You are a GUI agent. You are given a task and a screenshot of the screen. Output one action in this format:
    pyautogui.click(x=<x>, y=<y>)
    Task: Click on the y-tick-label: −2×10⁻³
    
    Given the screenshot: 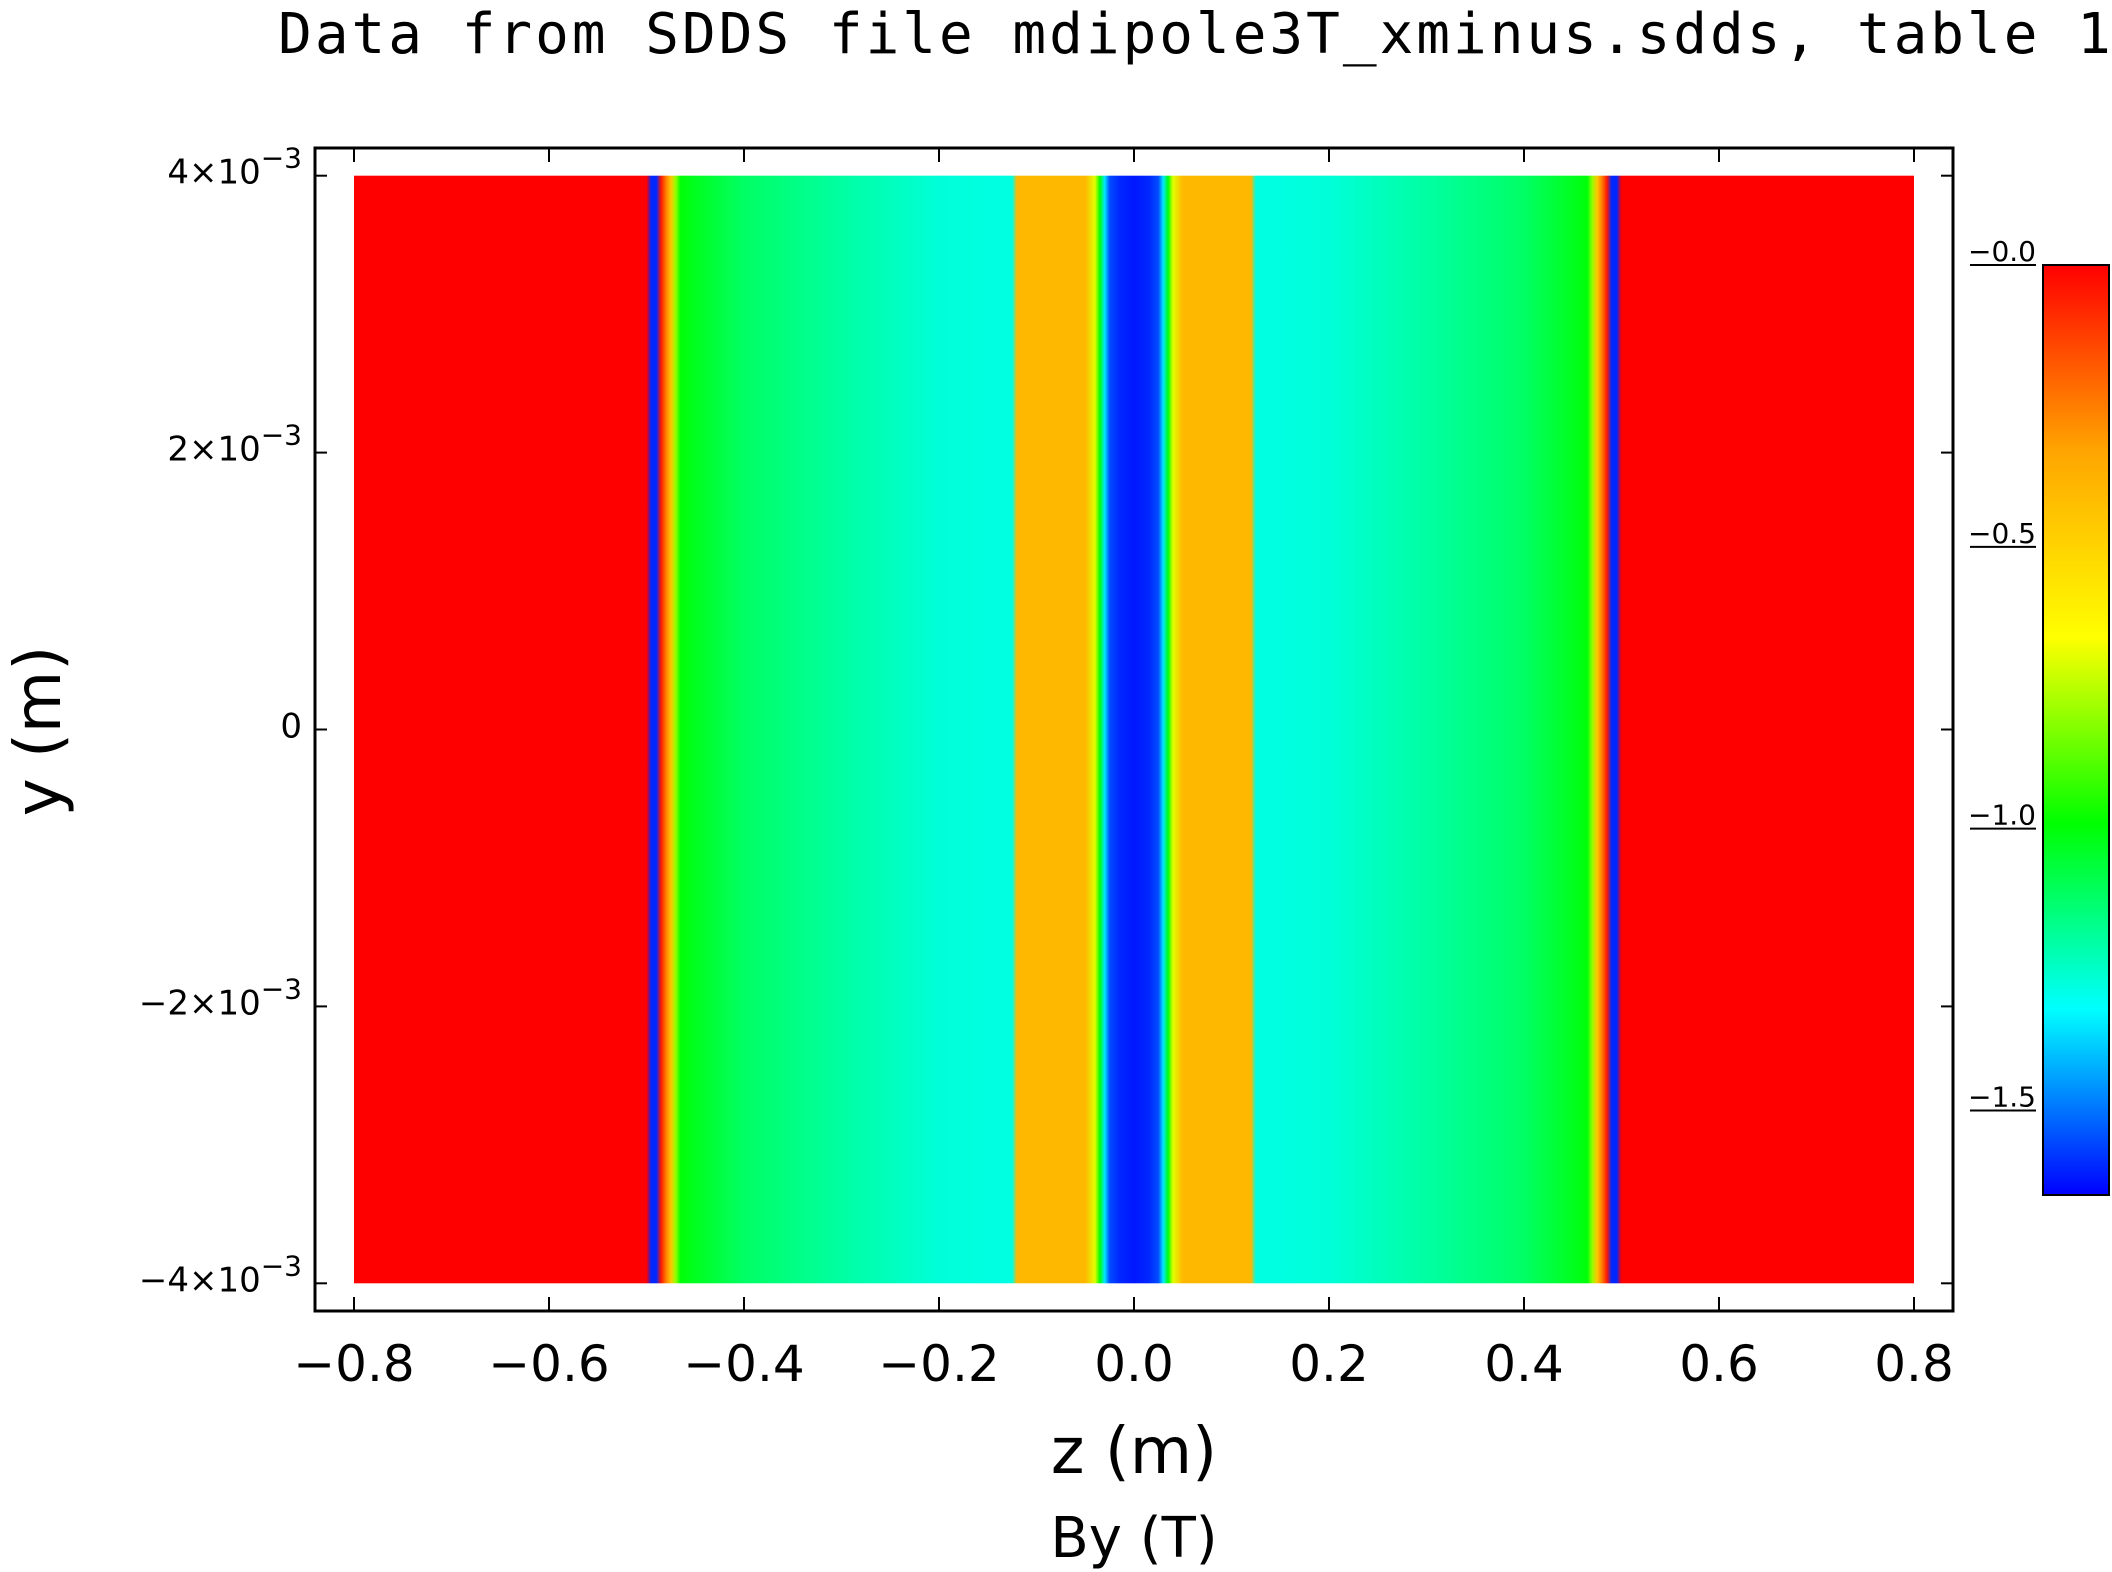 What is the action you would take?
    pyautogui.click(x=220, y=997)
    